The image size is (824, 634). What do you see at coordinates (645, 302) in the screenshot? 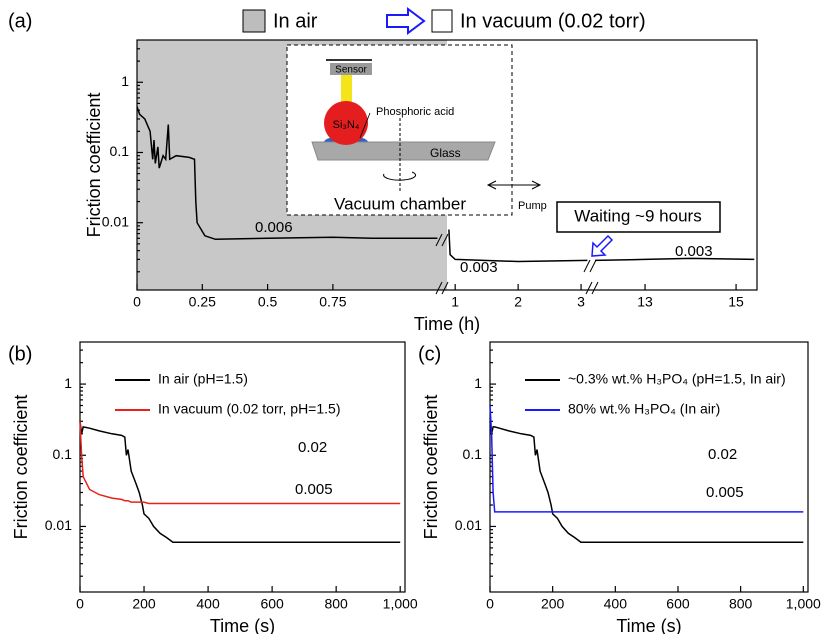
I see `x-tick-label: 13` at bounding box center [645, 302].